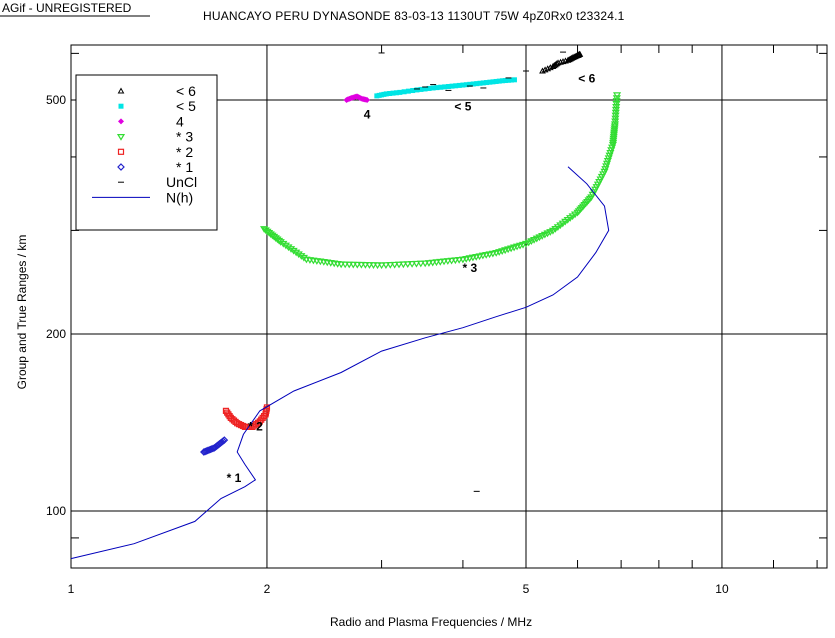 Image resolution: width=835 pixels, height=638 pixels. What do you see at coordinates (586, 79) in the screenshot?
I see `trace-label: < 6` at bounding box center [586, 79].